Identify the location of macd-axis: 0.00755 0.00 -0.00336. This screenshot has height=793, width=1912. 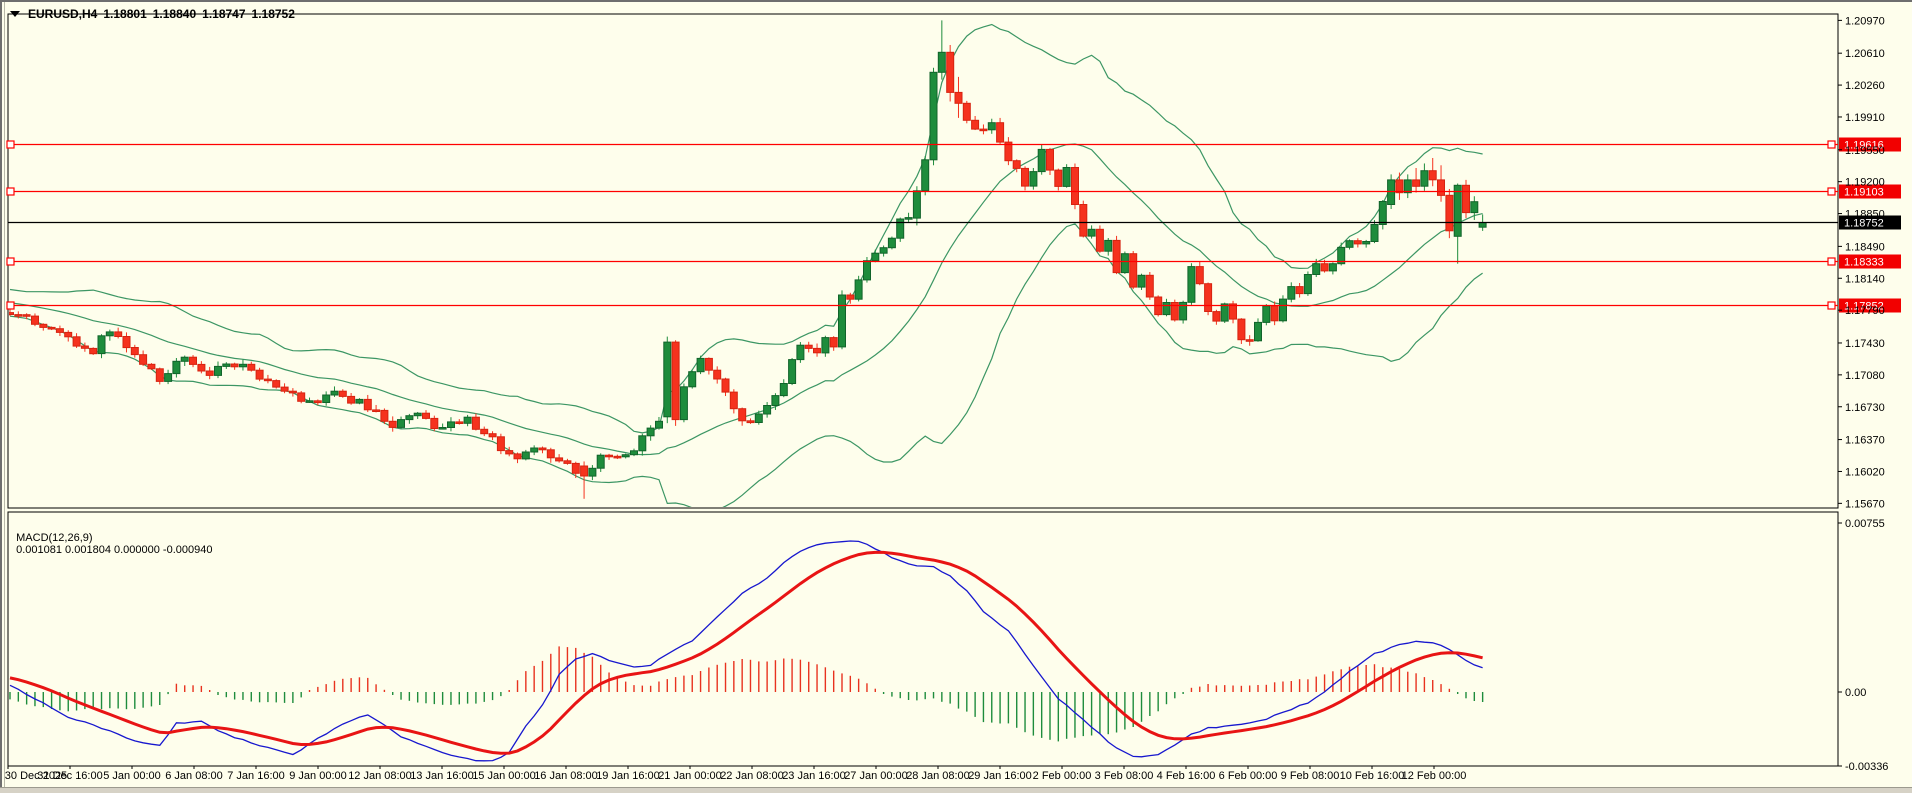
(1863, 645).